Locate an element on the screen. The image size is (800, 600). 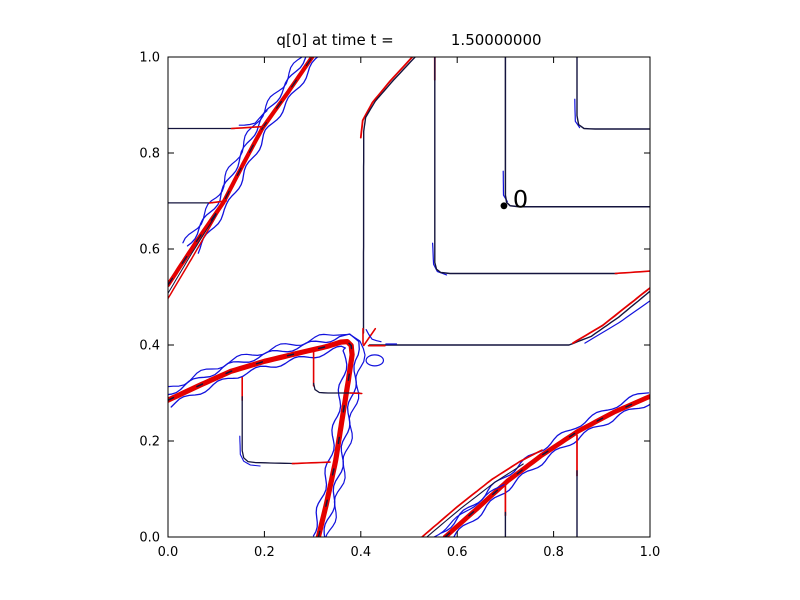
innerbox-navy is located at coordinates (336, 388).